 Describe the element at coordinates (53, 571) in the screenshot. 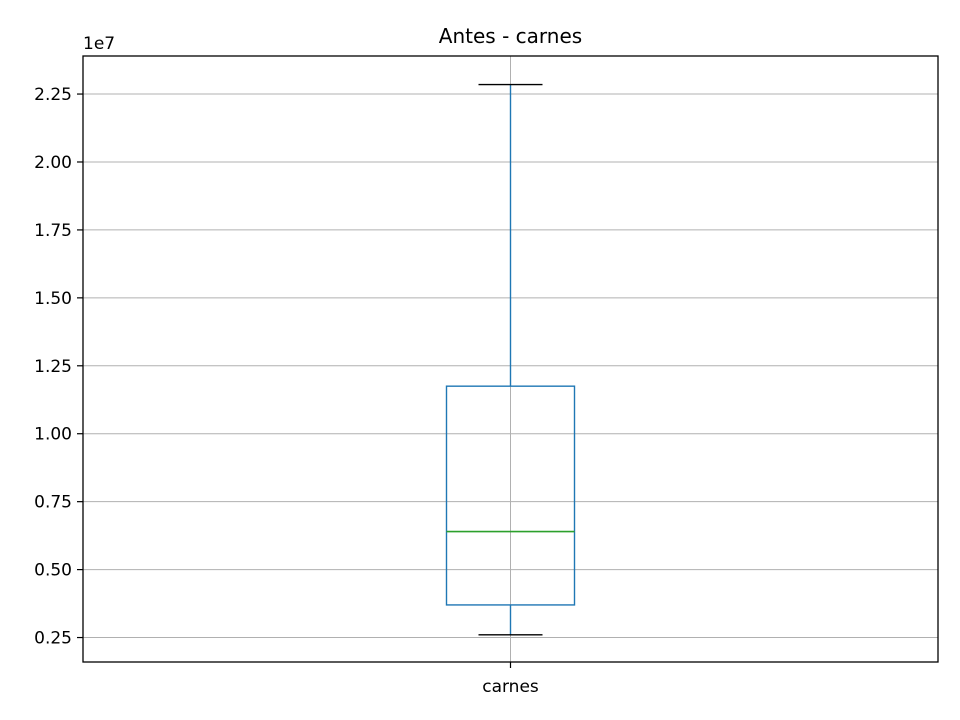

I see `y-tick-label: 0.50` at that location.